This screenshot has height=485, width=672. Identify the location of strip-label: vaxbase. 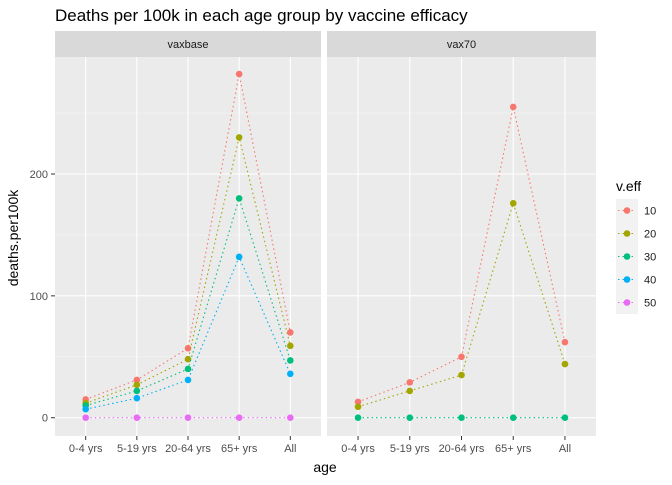
(188, 45).